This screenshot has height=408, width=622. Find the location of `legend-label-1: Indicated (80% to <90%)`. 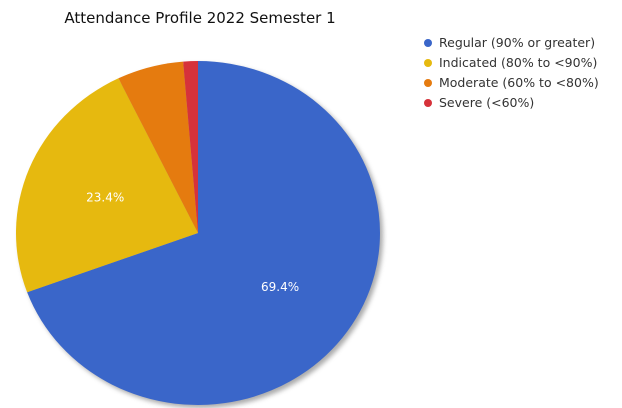

legend-label-1: Indicated (80% to <90%) is located at coordinates (518, 62).